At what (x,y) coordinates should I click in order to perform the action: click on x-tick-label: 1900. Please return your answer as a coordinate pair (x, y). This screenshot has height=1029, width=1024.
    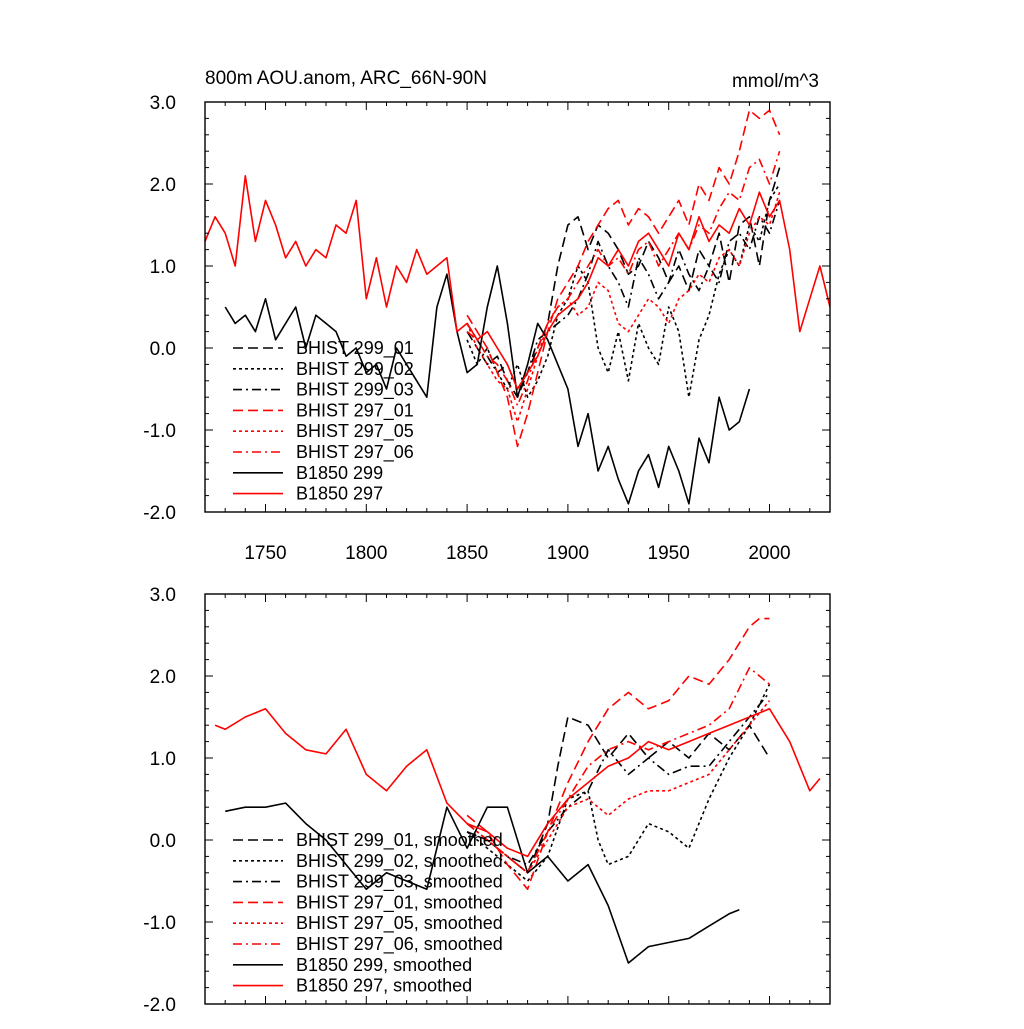
    Looking at the image, I should click on (568, 553).